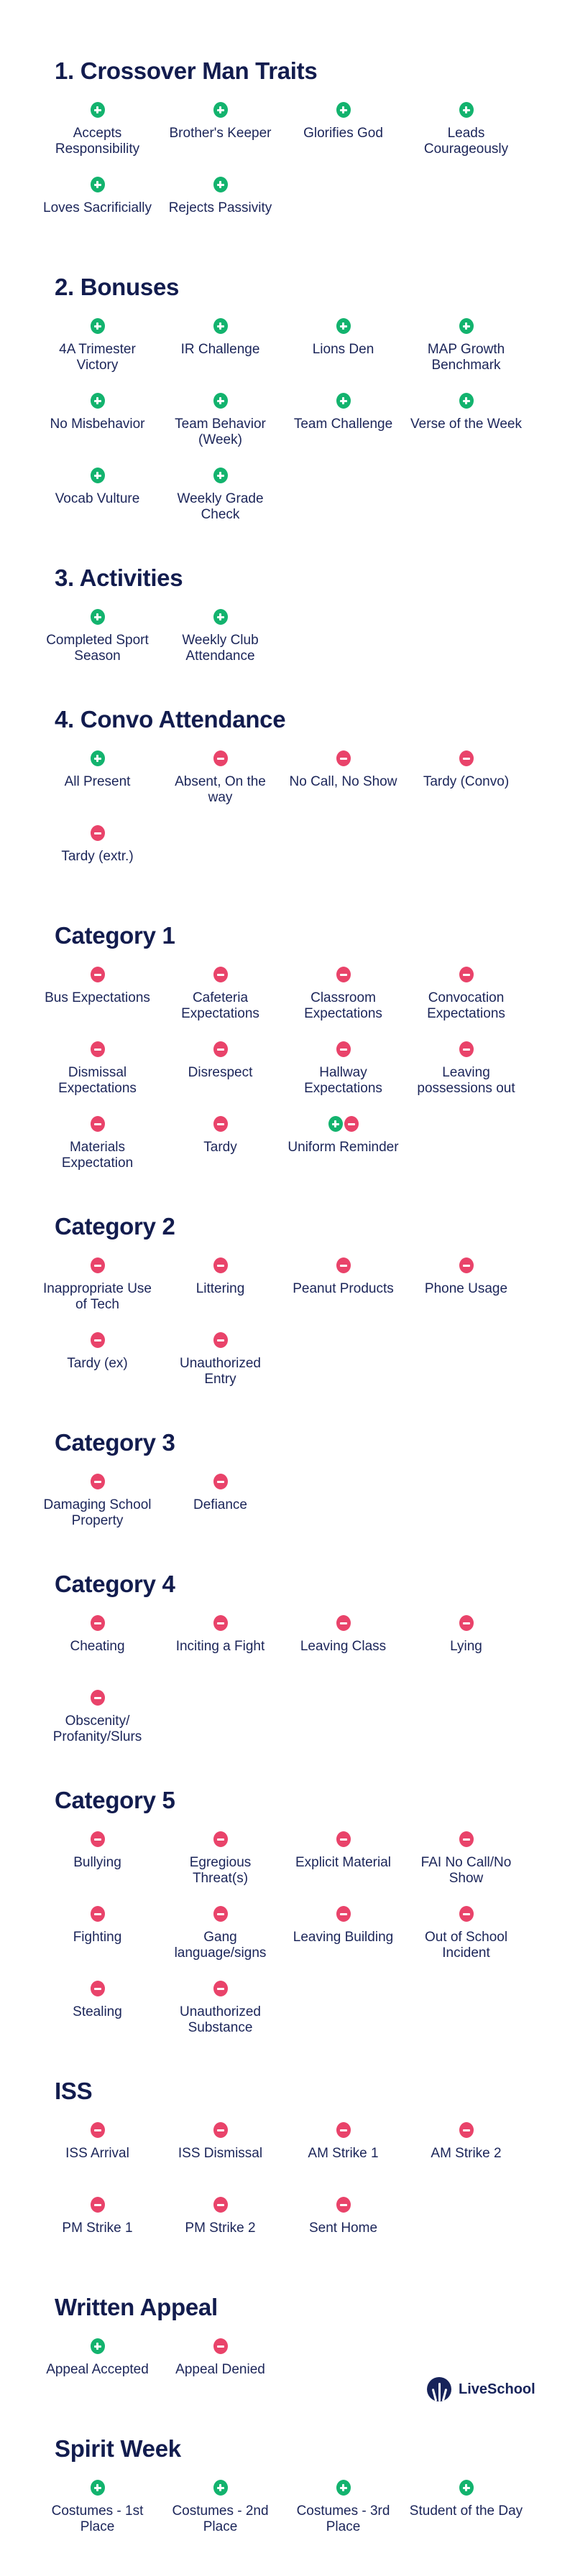  I want to click on section-title: Written Appeal, so click(136, 2307).